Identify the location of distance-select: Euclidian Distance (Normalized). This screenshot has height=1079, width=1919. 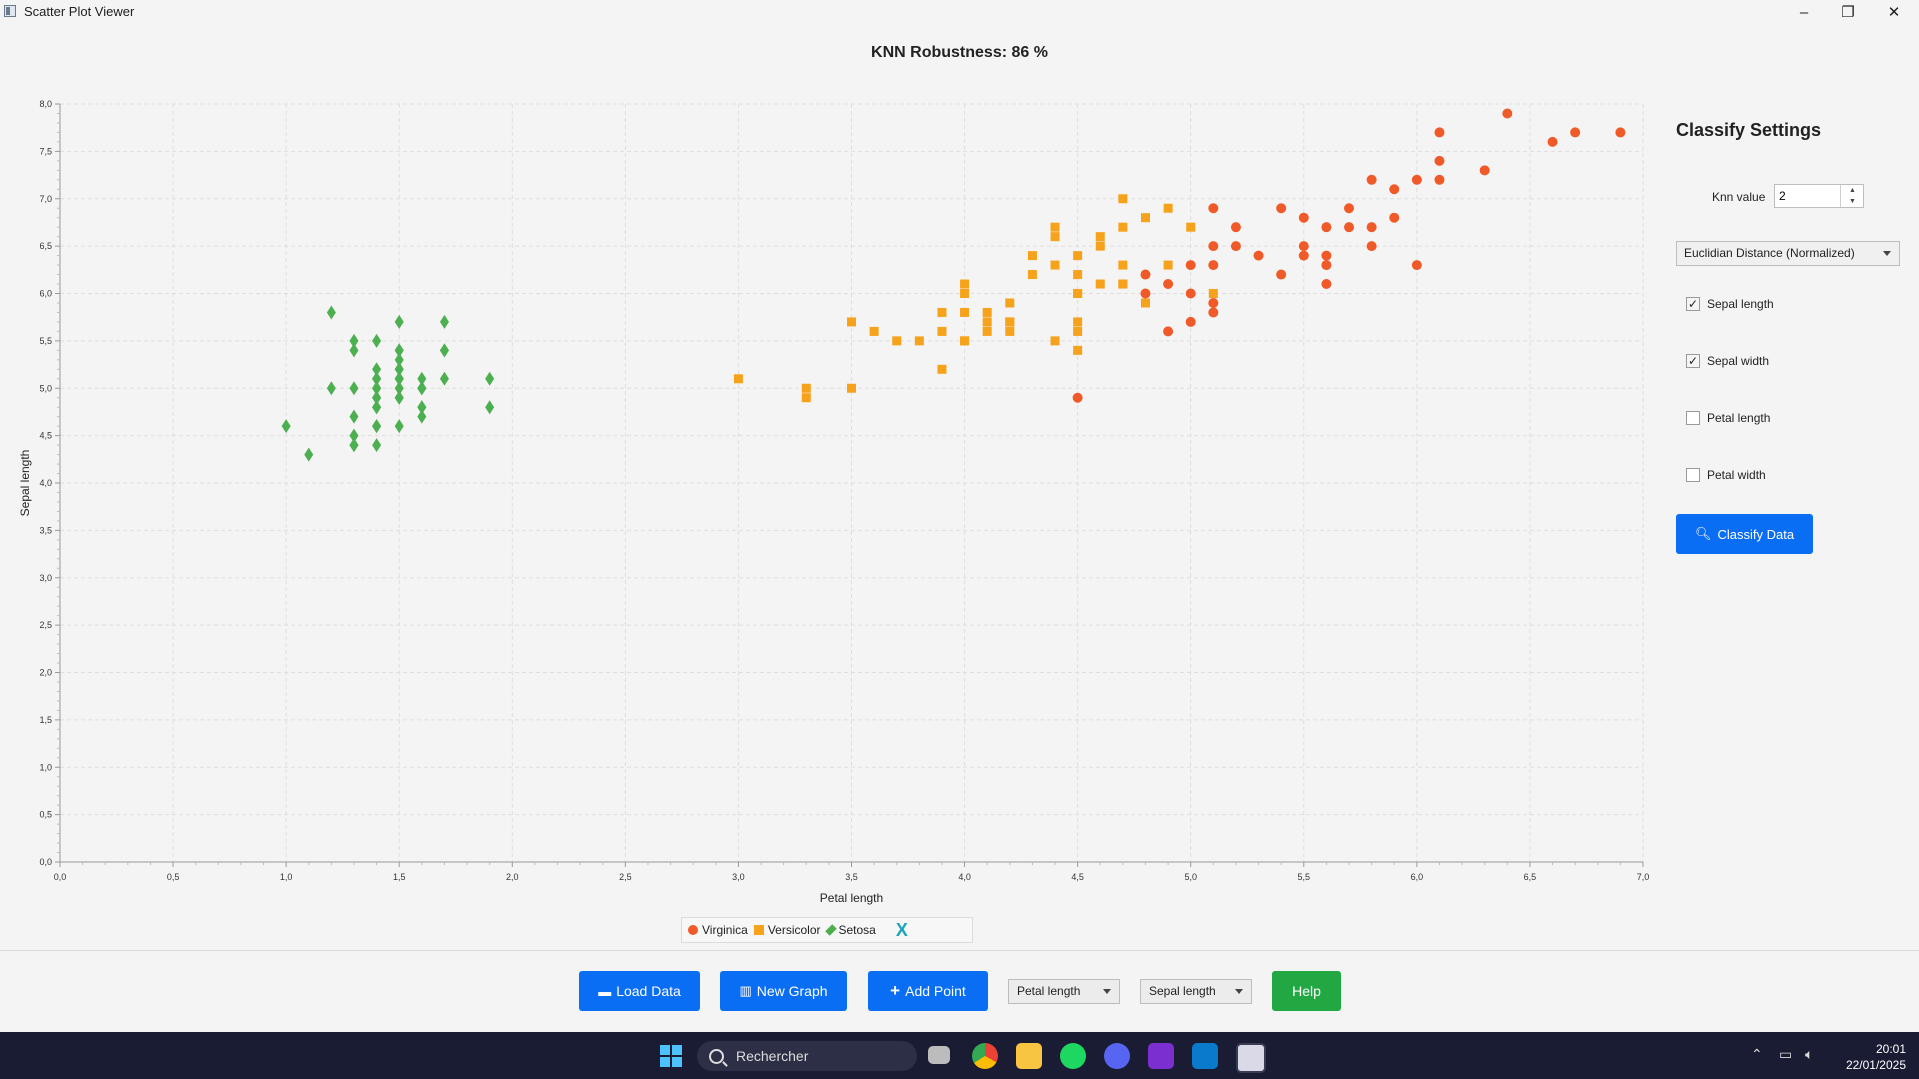
(1788, 253).